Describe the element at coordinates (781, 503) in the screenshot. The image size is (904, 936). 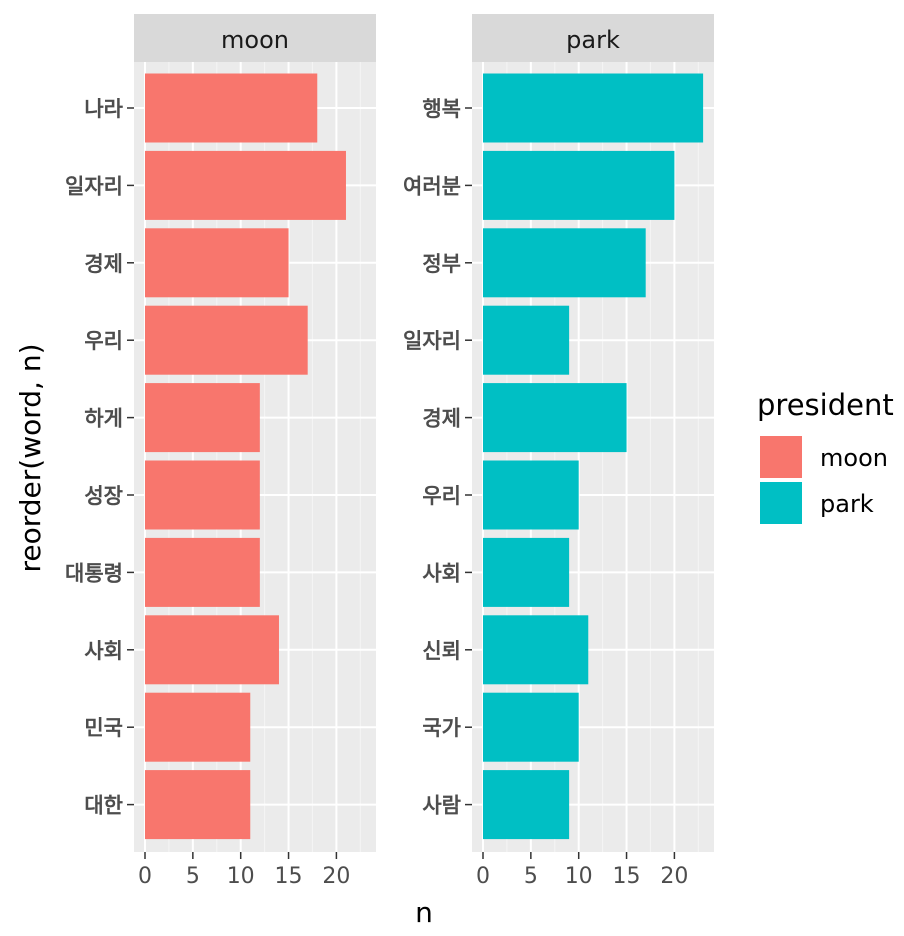
I see `legend-key-park` at that location.